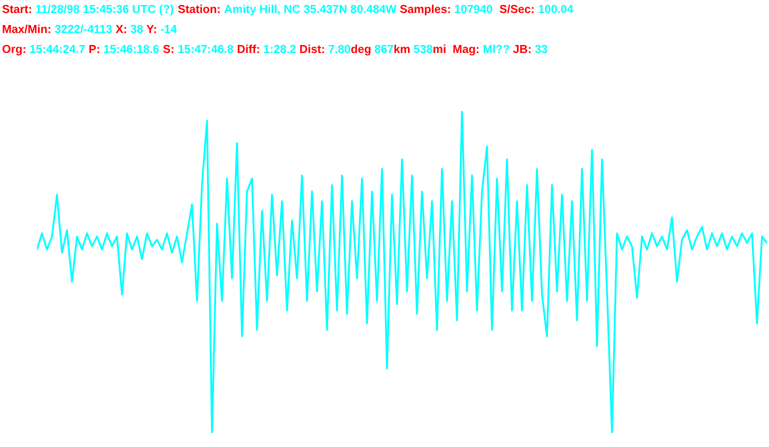 Image resolution: width=769 pixels, height=447 pixels. I want to click on text: X:, so click(121, 29).